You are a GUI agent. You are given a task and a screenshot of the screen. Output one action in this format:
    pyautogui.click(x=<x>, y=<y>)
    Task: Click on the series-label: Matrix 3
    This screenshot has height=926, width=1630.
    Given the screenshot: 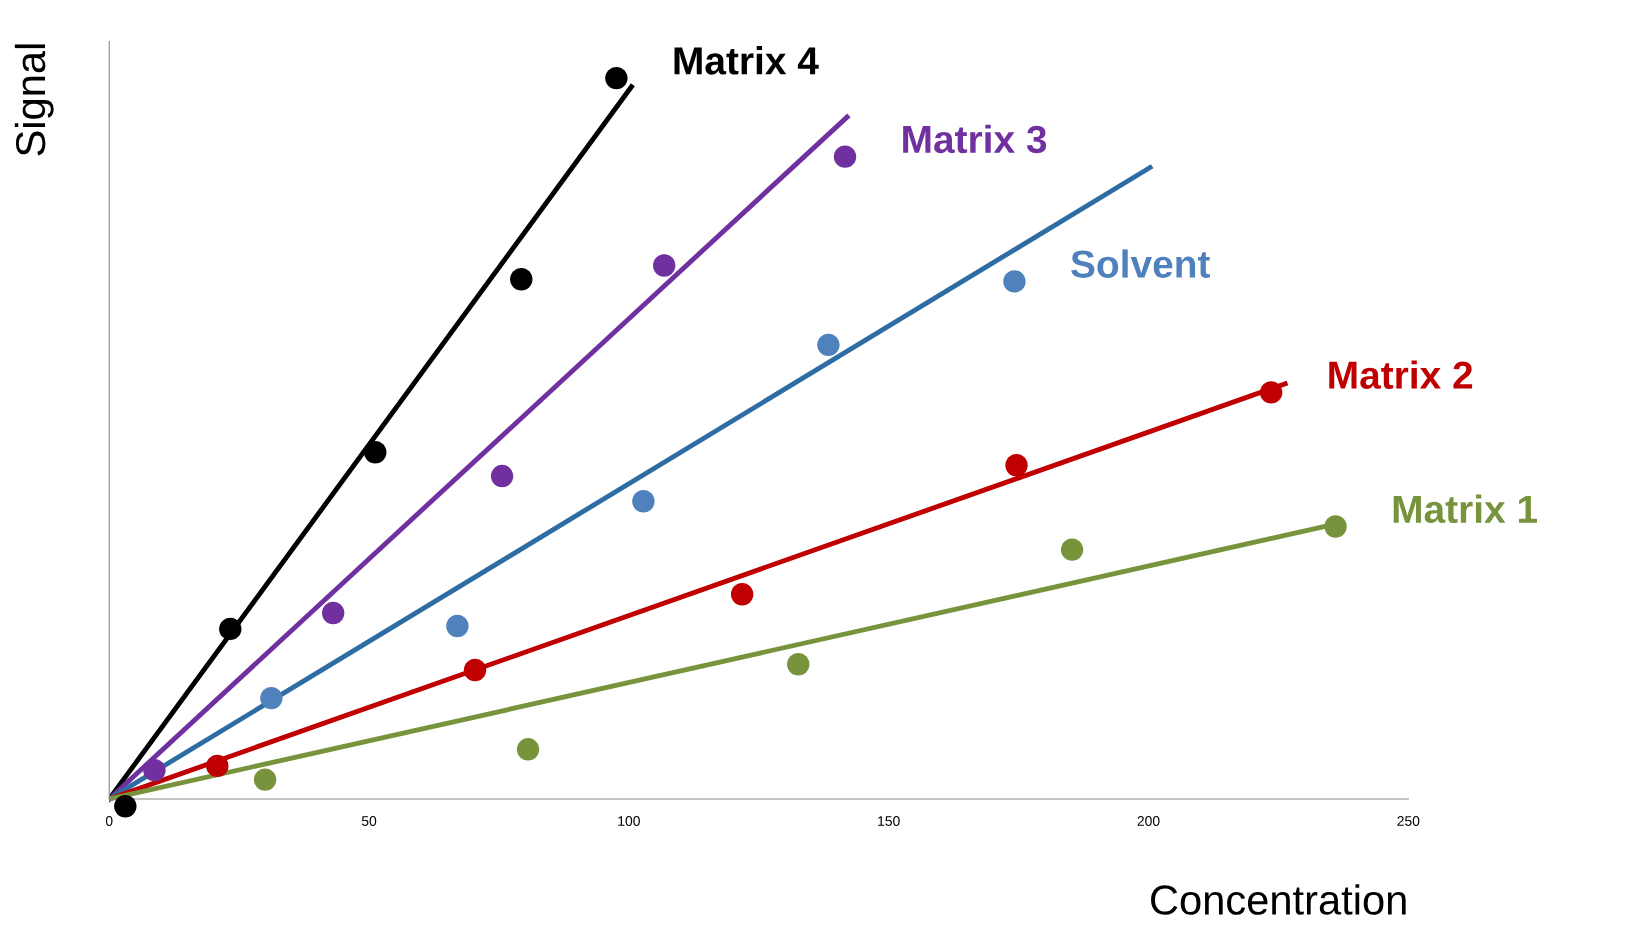 What is the action you would take?
    pyautogui.click(x=975, y=139)
    